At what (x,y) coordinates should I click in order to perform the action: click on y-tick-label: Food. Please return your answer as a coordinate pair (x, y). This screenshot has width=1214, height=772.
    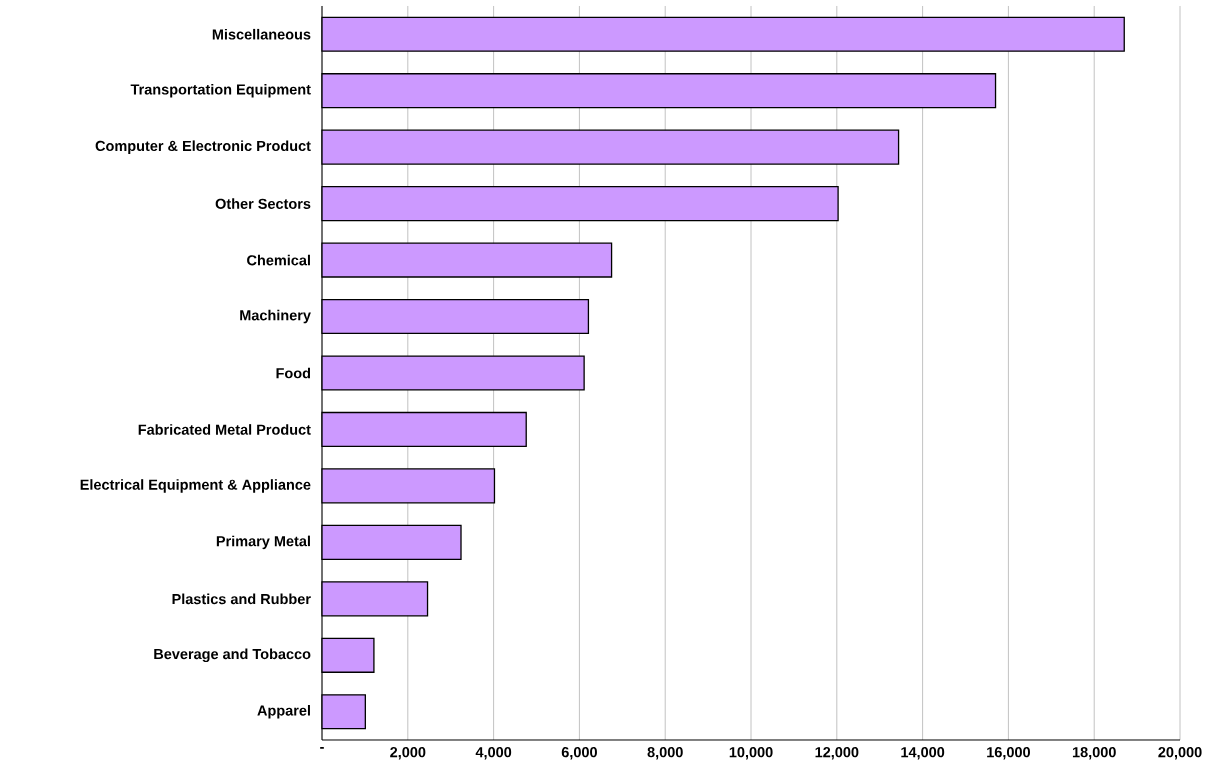
    Looking at the image, I should click on (293, 373).